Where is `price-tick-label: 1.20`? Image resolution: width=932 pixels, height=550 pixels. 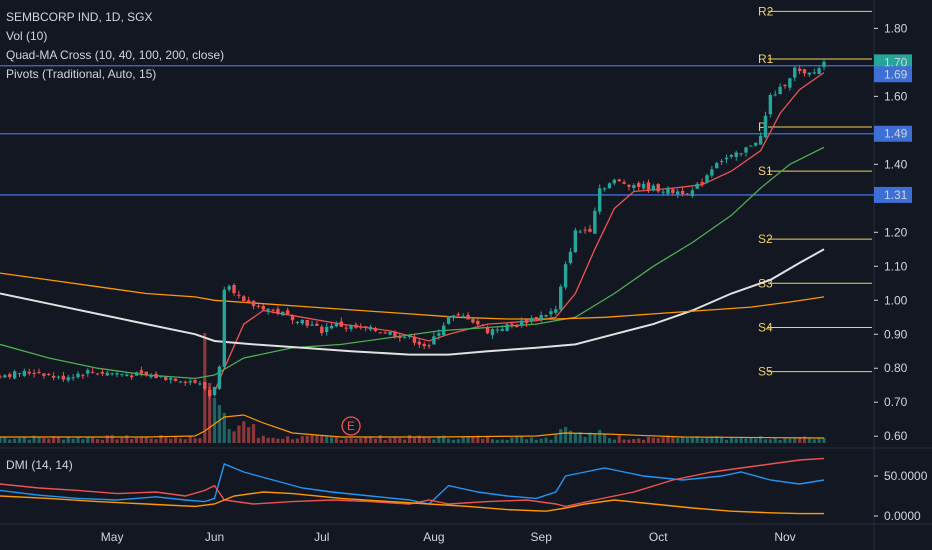
price-tick-label: 1.20 is located at coordinates (896, 232).